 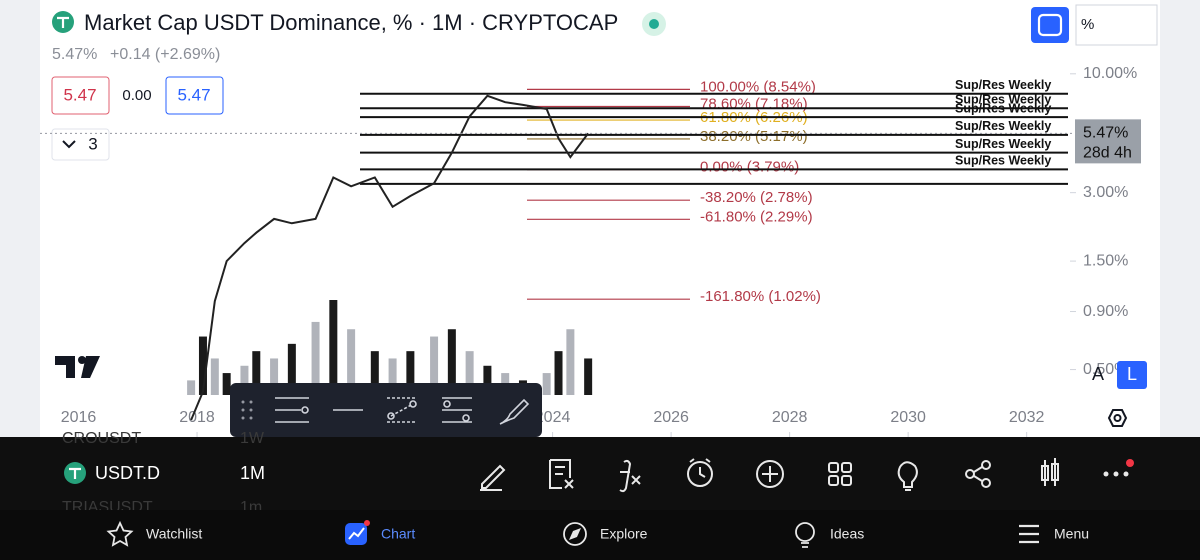 I want to click on market-status-dot, so click(x=654, y=24).